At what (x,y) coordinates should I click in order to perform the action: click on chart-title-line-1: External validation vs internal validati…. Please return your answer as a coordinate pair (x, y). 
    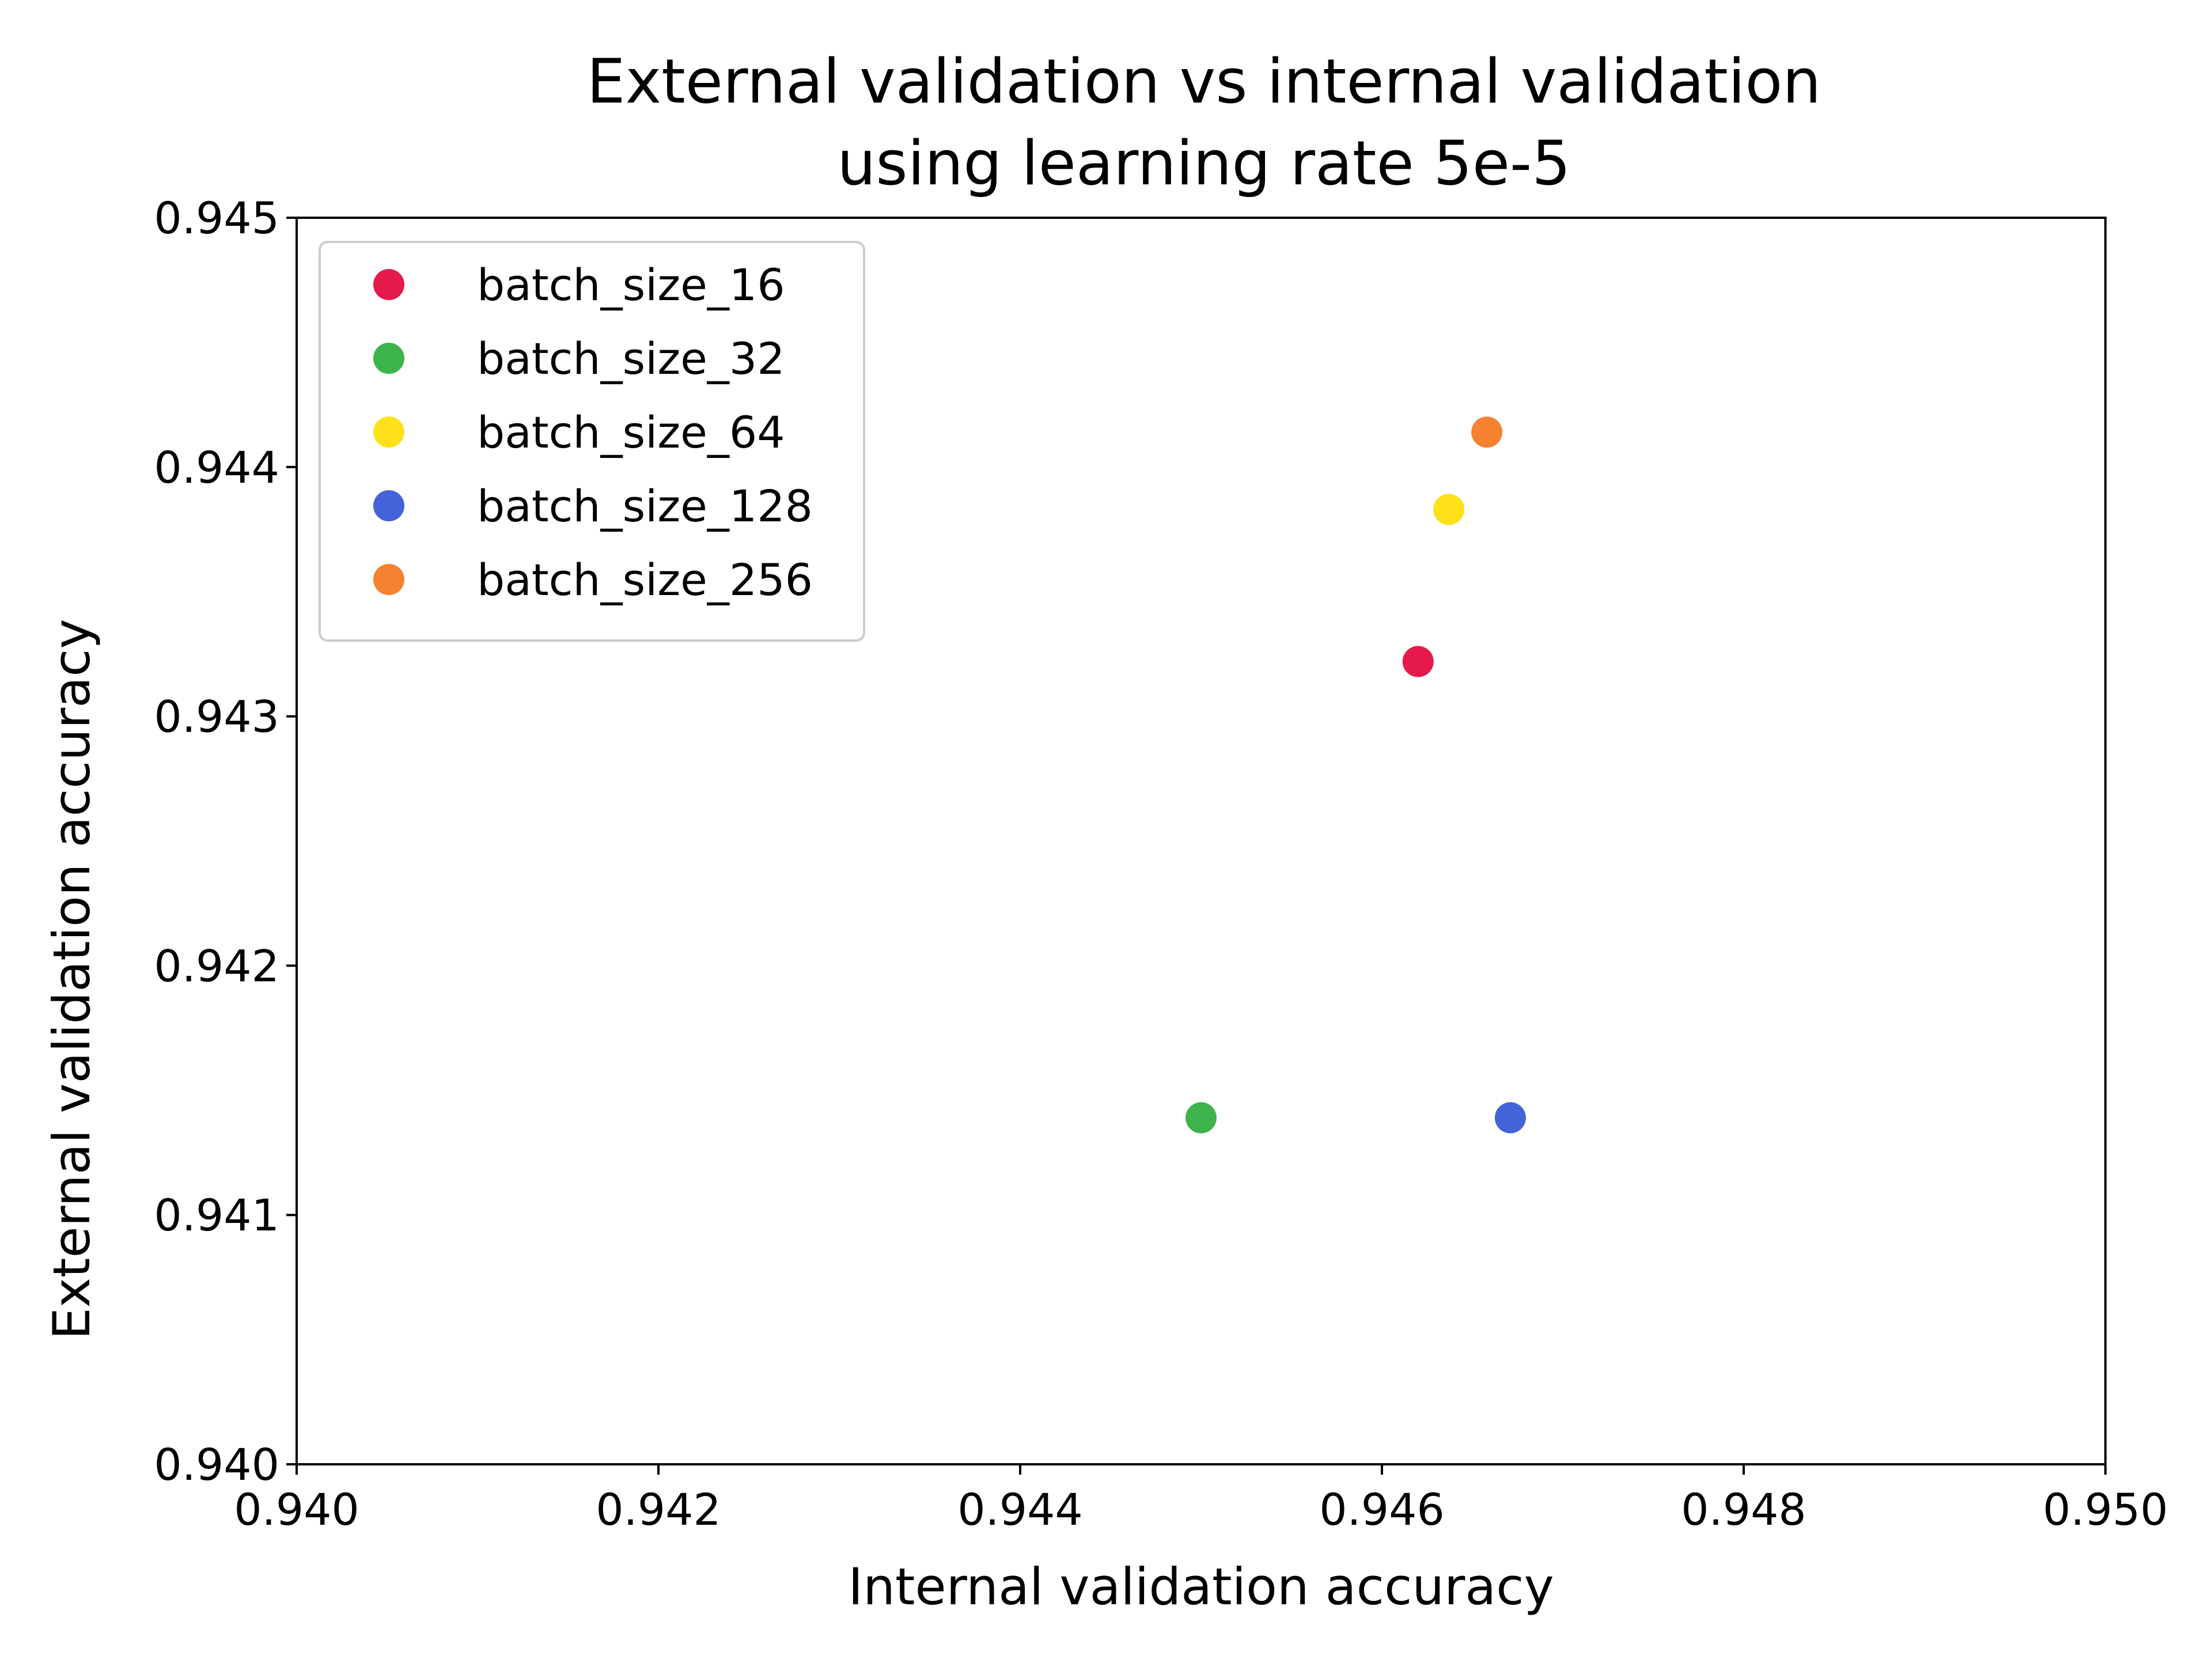
    Looking at the image, I should click on (1204, 81).